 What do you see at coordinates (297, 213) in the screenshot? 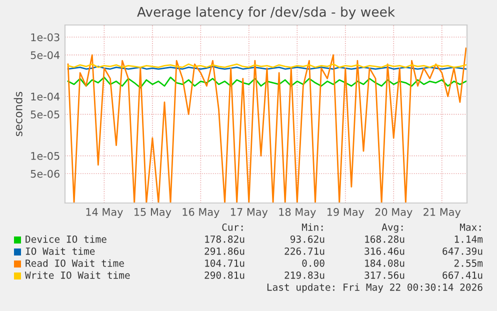
I see `x-tick-label: 18 May` at bounding box center [297, 213].